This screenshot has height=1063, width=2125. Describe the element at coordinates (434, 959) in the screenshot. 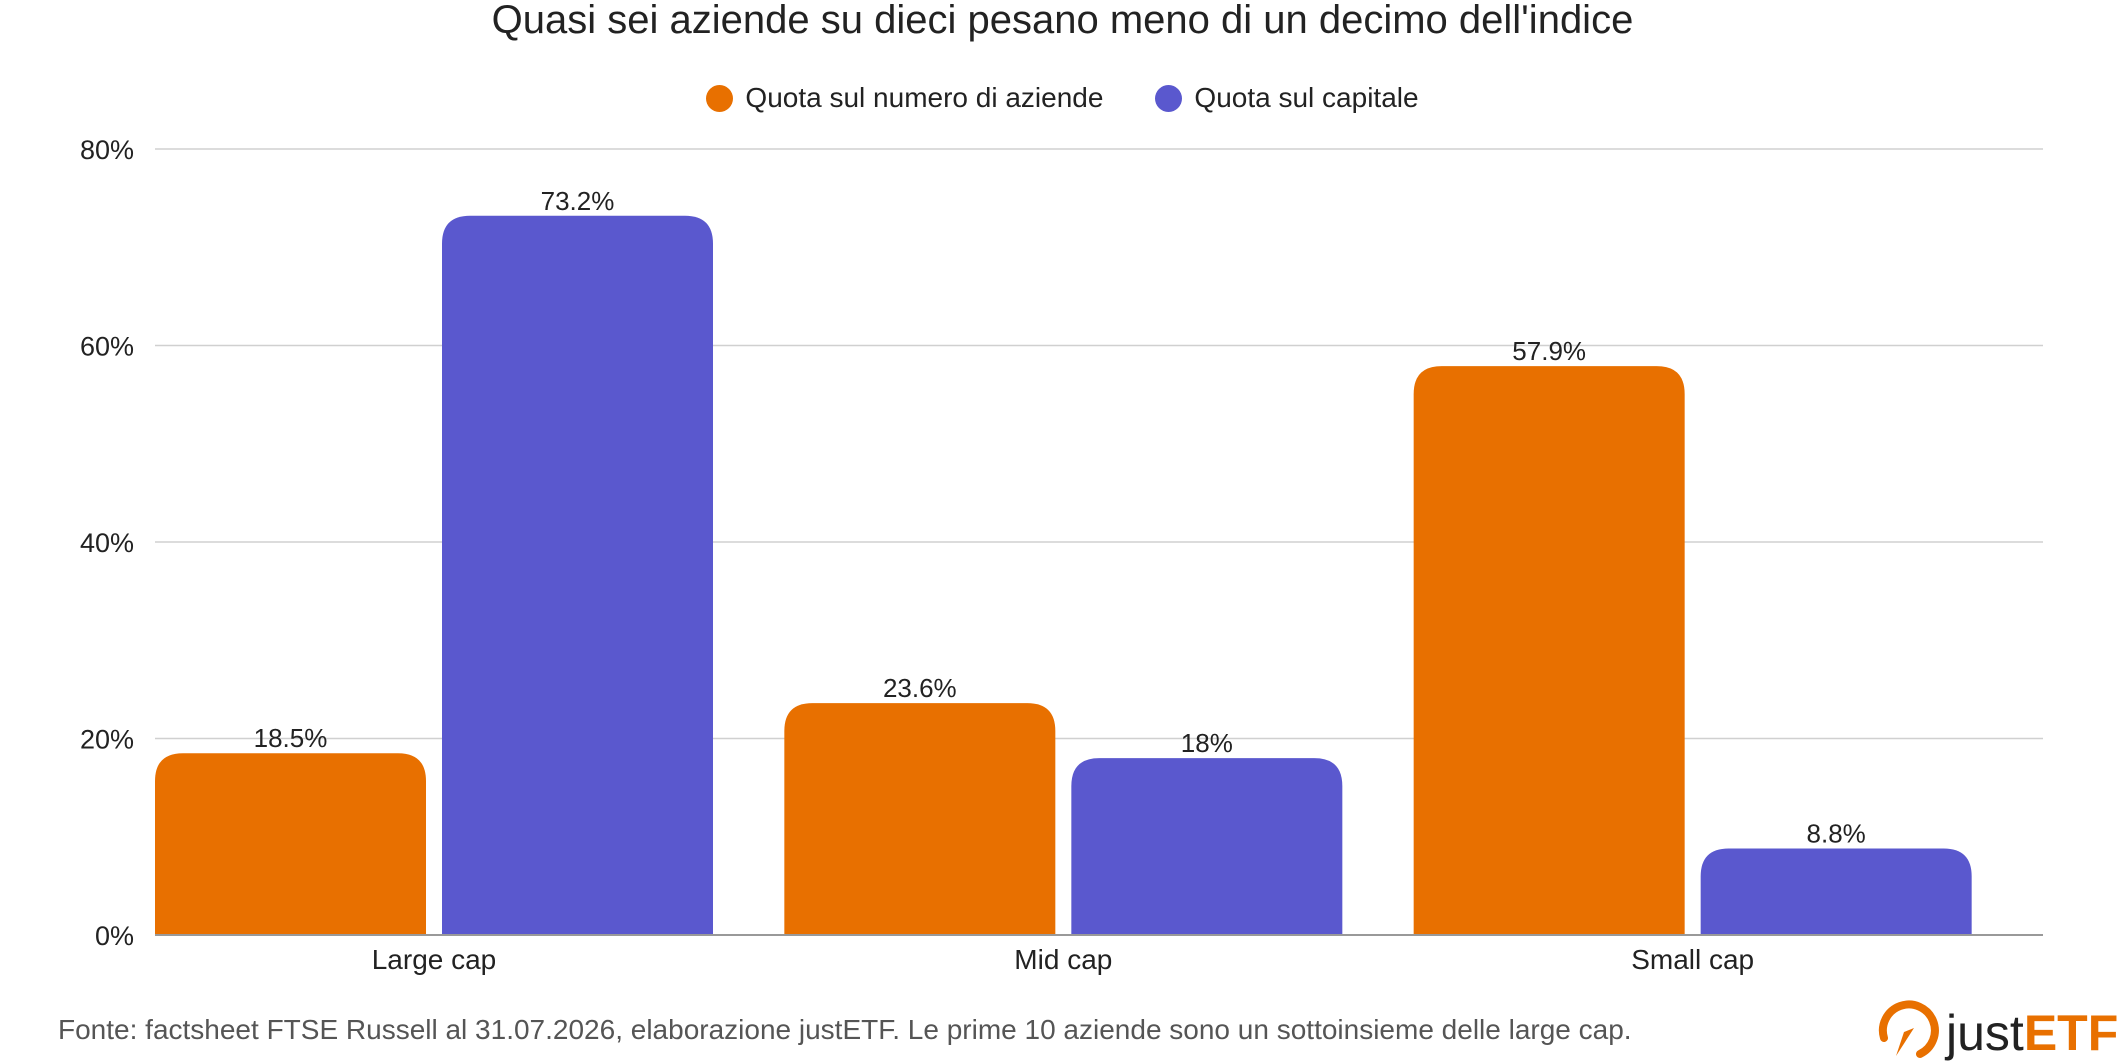

I see `x-tick-label: Large cap` at that location.